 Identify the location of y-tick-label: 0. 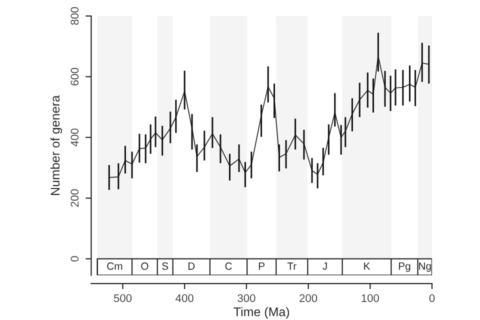
(74, 259).